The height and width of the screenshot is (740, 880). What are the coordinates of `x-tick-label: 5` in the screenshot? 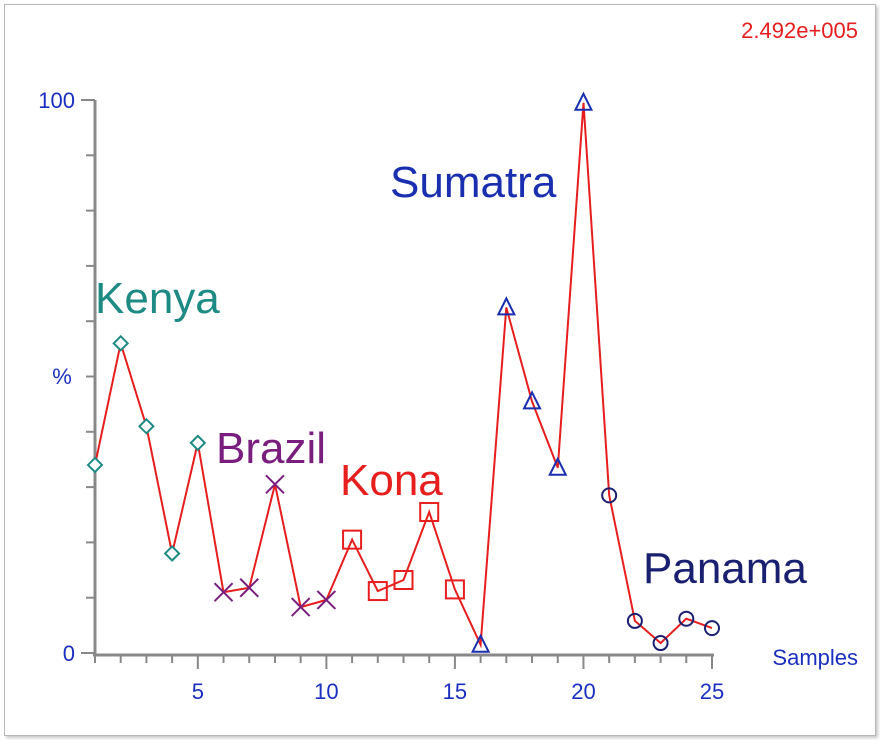 It's located at (198, 691).